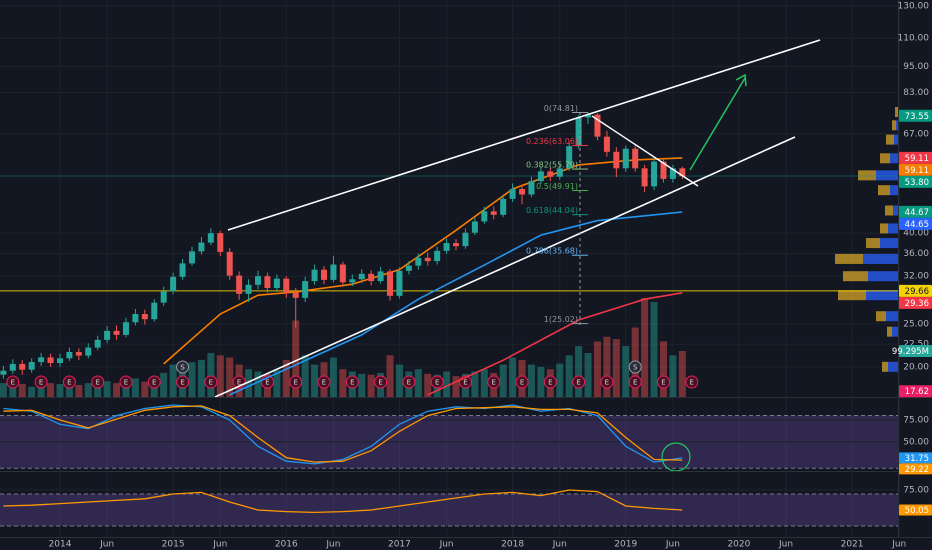 This screenshot has width=932, height=550. What do you see at coordinates (916, 134) in the screenshot?
I see `y-tick-label: 67.00` at bounding box center [916, 134].